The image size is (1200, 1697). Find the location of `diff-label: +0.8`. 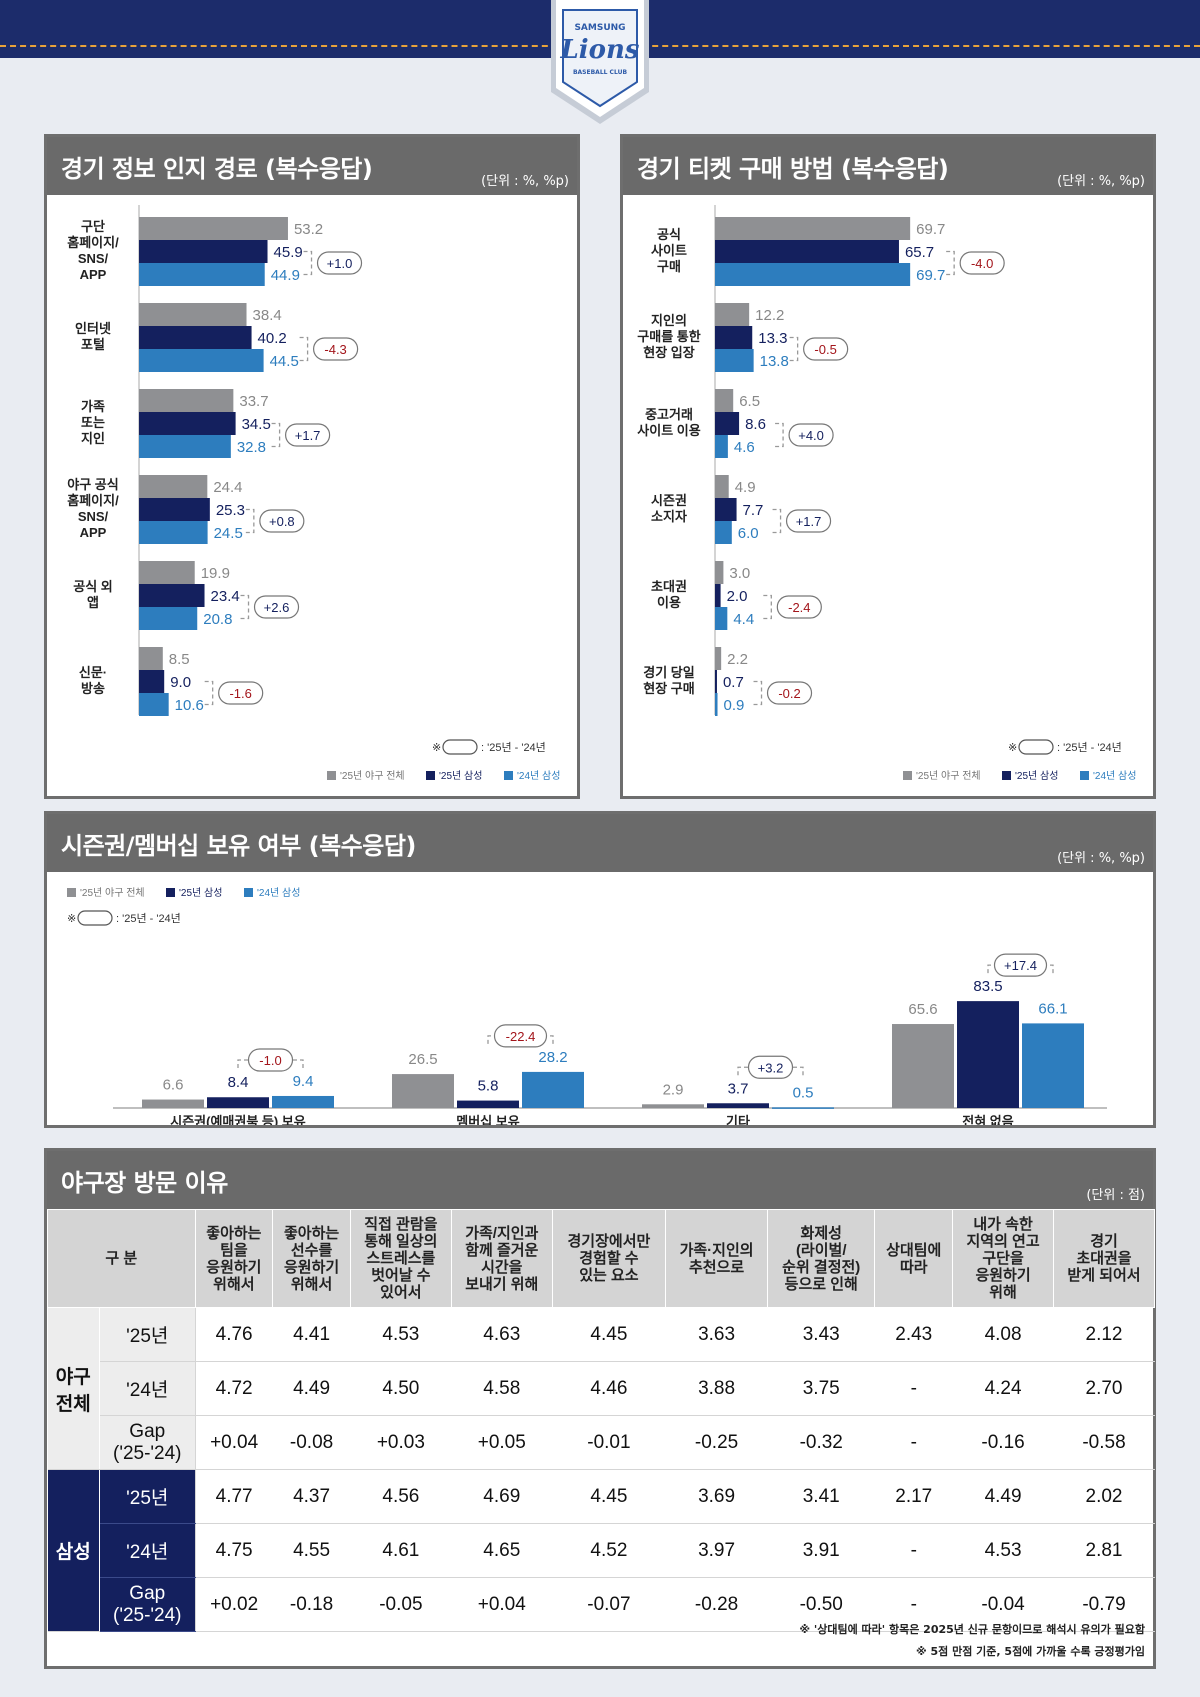

diff-label: +0.8 is located at coordinates (282, 521).